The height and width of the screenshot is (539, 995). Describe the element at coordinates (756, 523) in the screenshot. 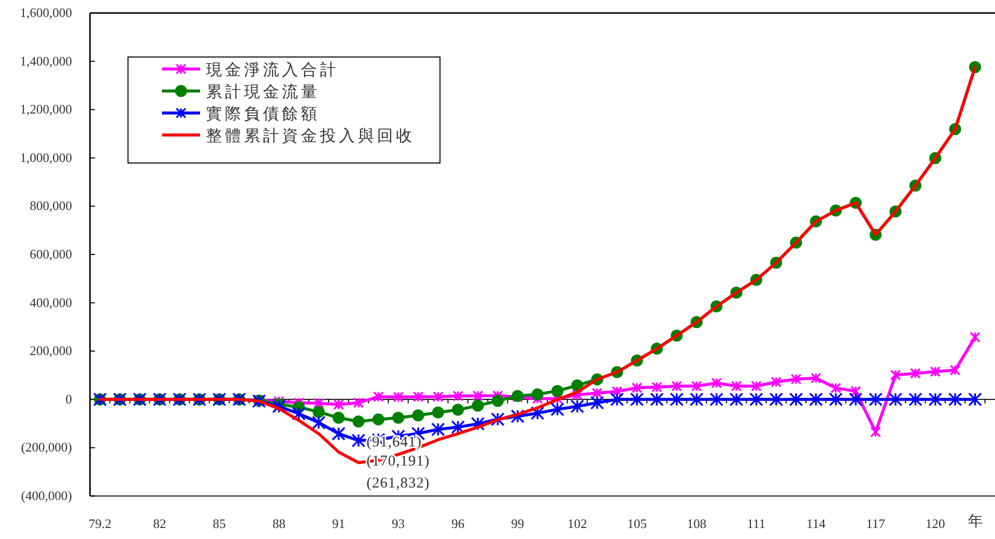

I see `x-tick-label: 111` at that location.